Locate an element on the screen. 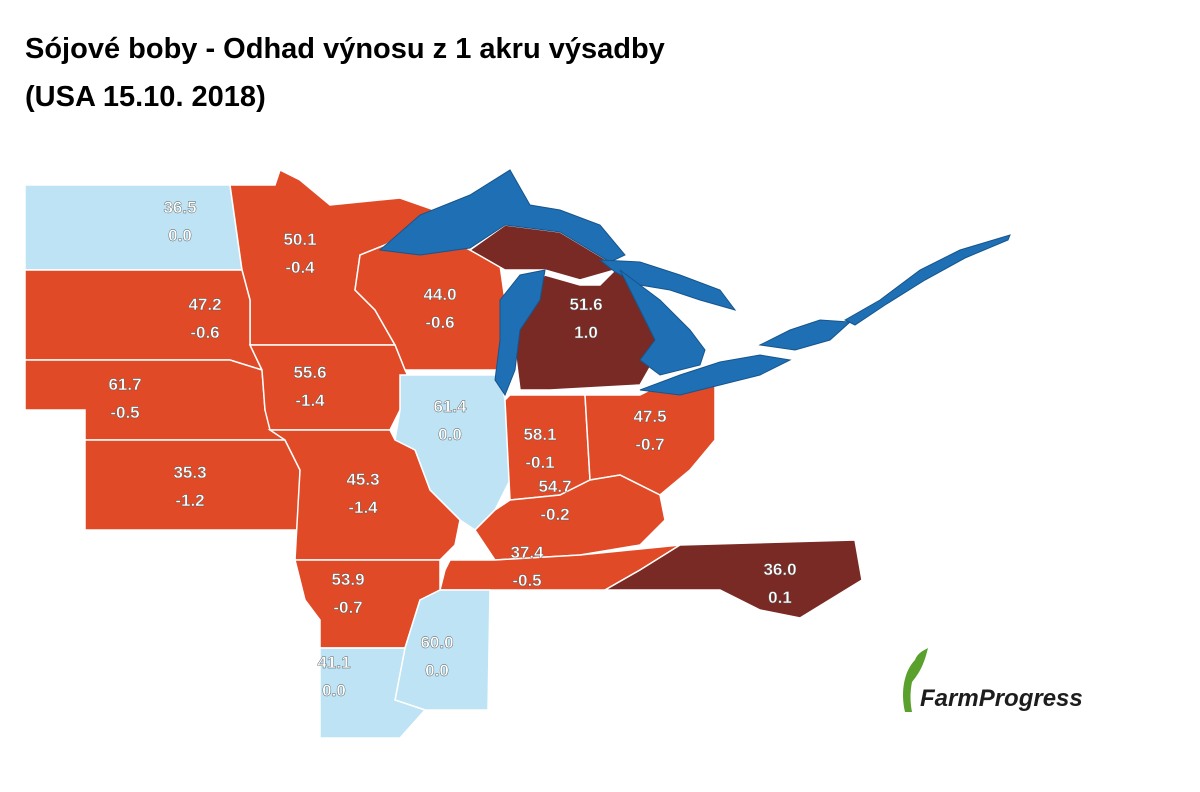 Image resolution: width=1200 pixels, height=792 pixels. yield-label: 58.1 is located at coordinates (539, 434).